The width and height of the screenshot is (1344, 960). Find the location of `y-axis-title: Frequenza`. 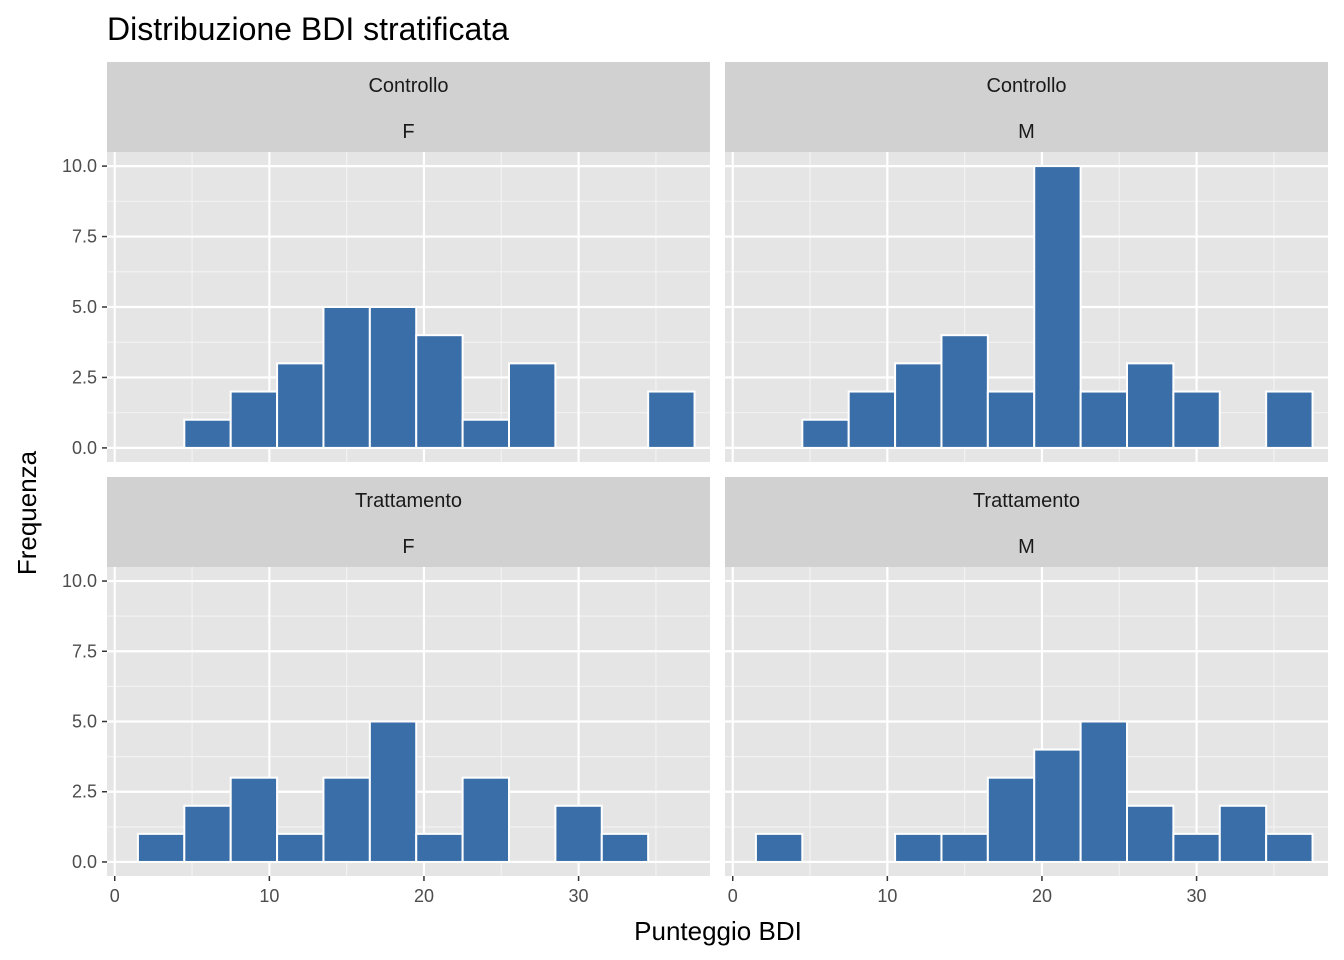

y-axis-title: Frequenza is located at coordinates (27, 512).